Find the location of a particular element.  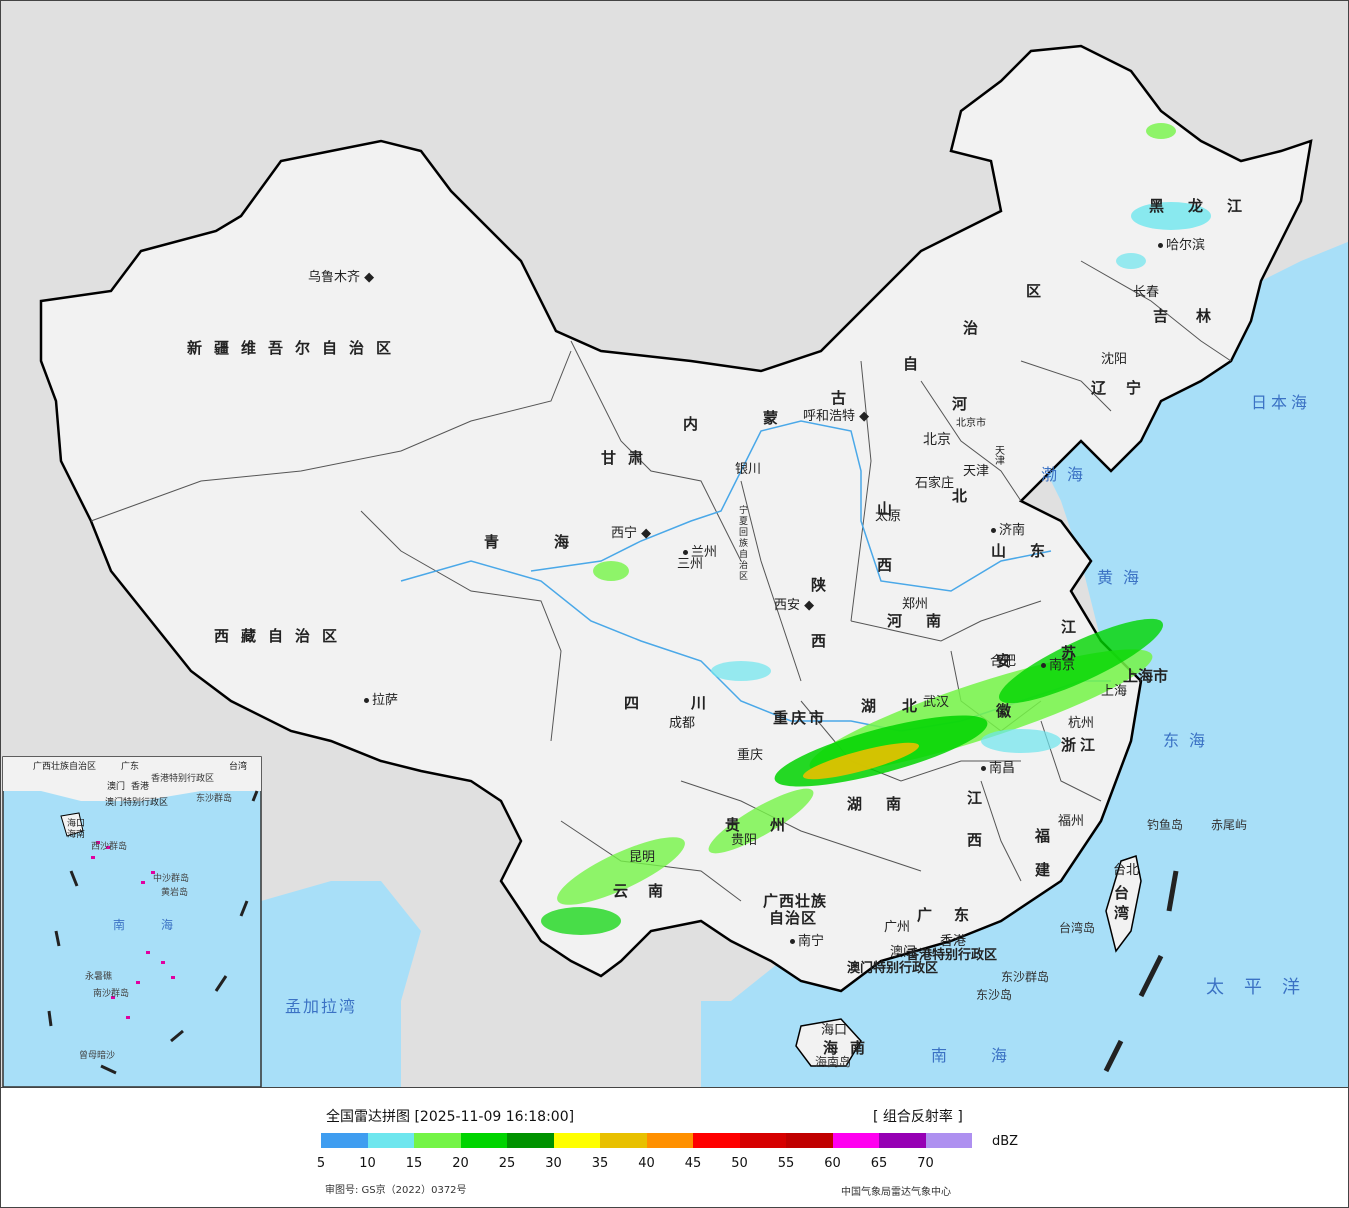

island-dongsha2: 东沙岛 is located at coordinates (994, 995).